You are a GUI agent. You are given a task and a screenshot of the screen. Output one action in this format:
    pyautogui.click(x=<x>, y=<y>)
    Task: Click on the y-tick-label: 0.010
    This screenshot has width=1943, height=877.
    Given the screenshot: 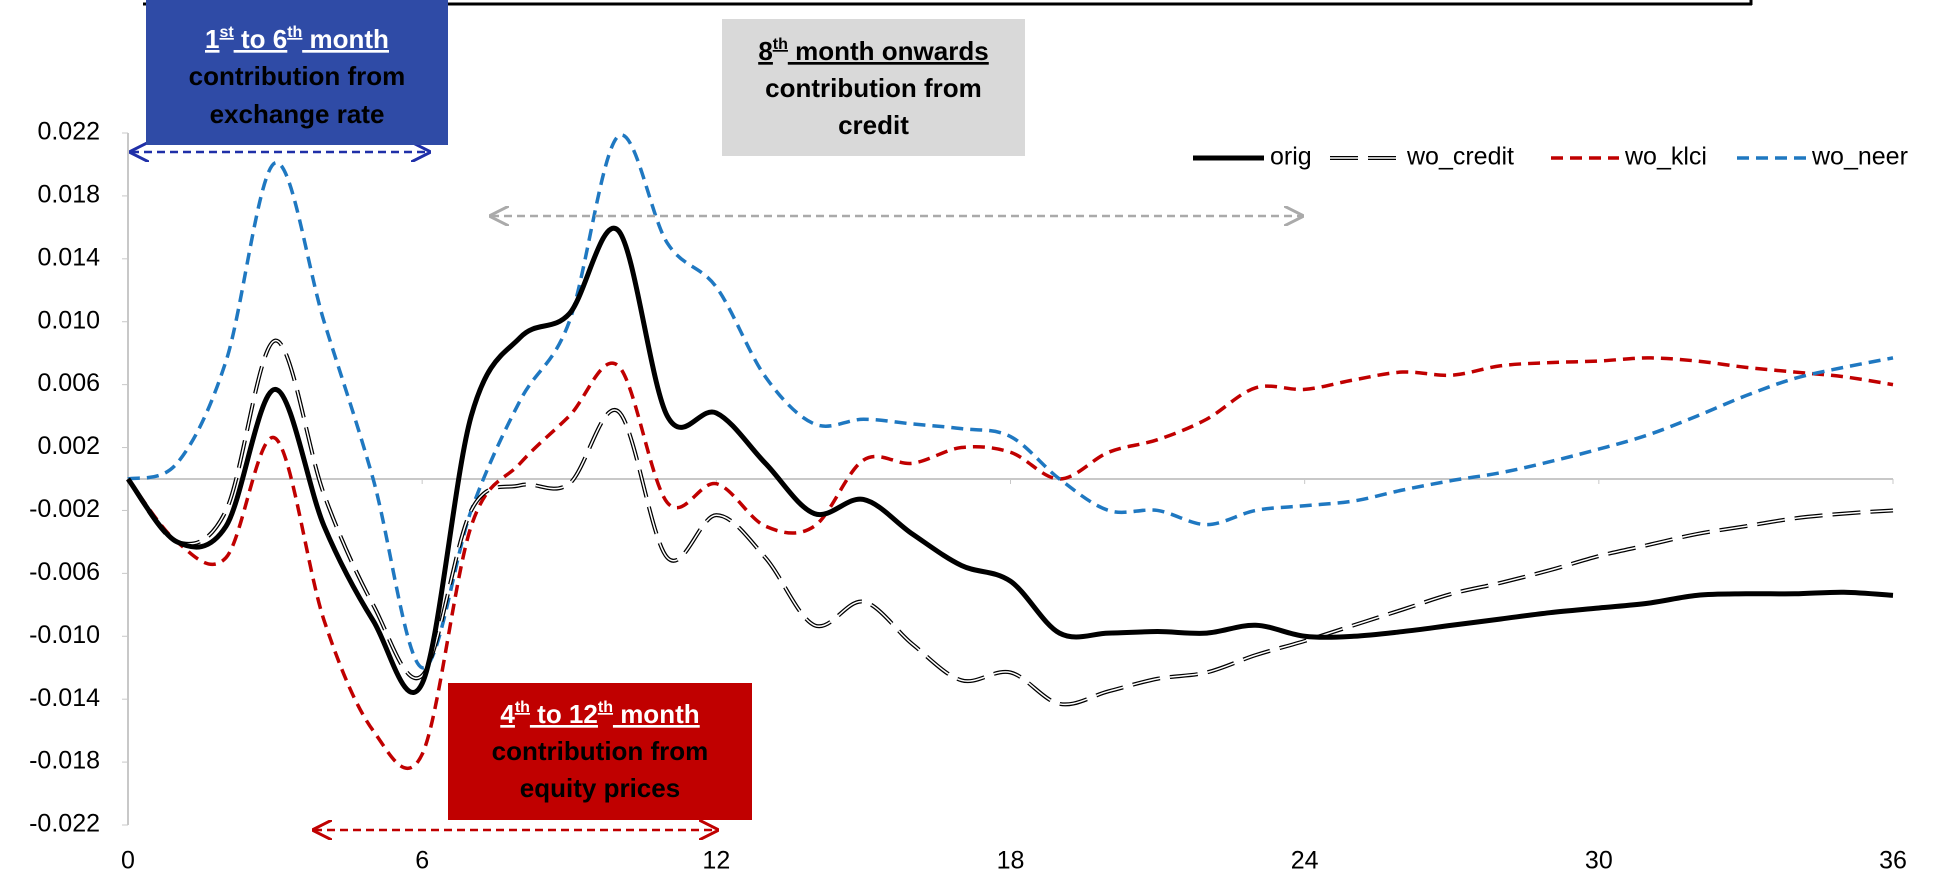 What is the action you would take?
    pyautogui.click(x=68, y=320)
    